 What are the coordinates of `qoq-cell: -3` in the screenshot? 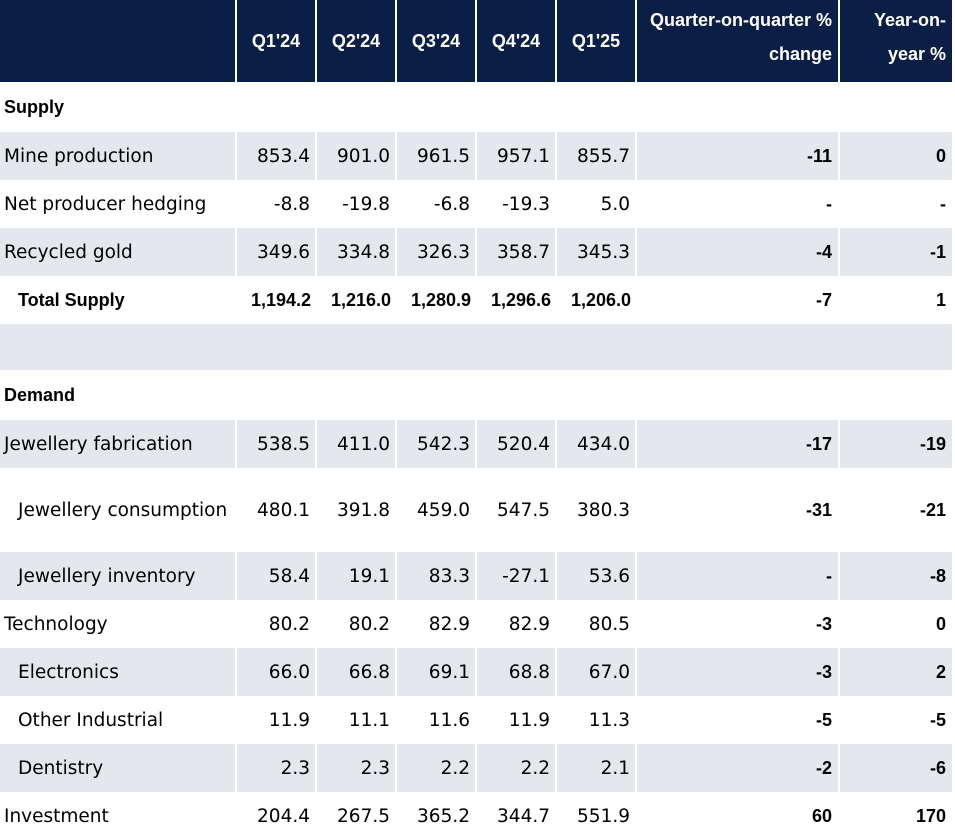 It's located at (738, 624).